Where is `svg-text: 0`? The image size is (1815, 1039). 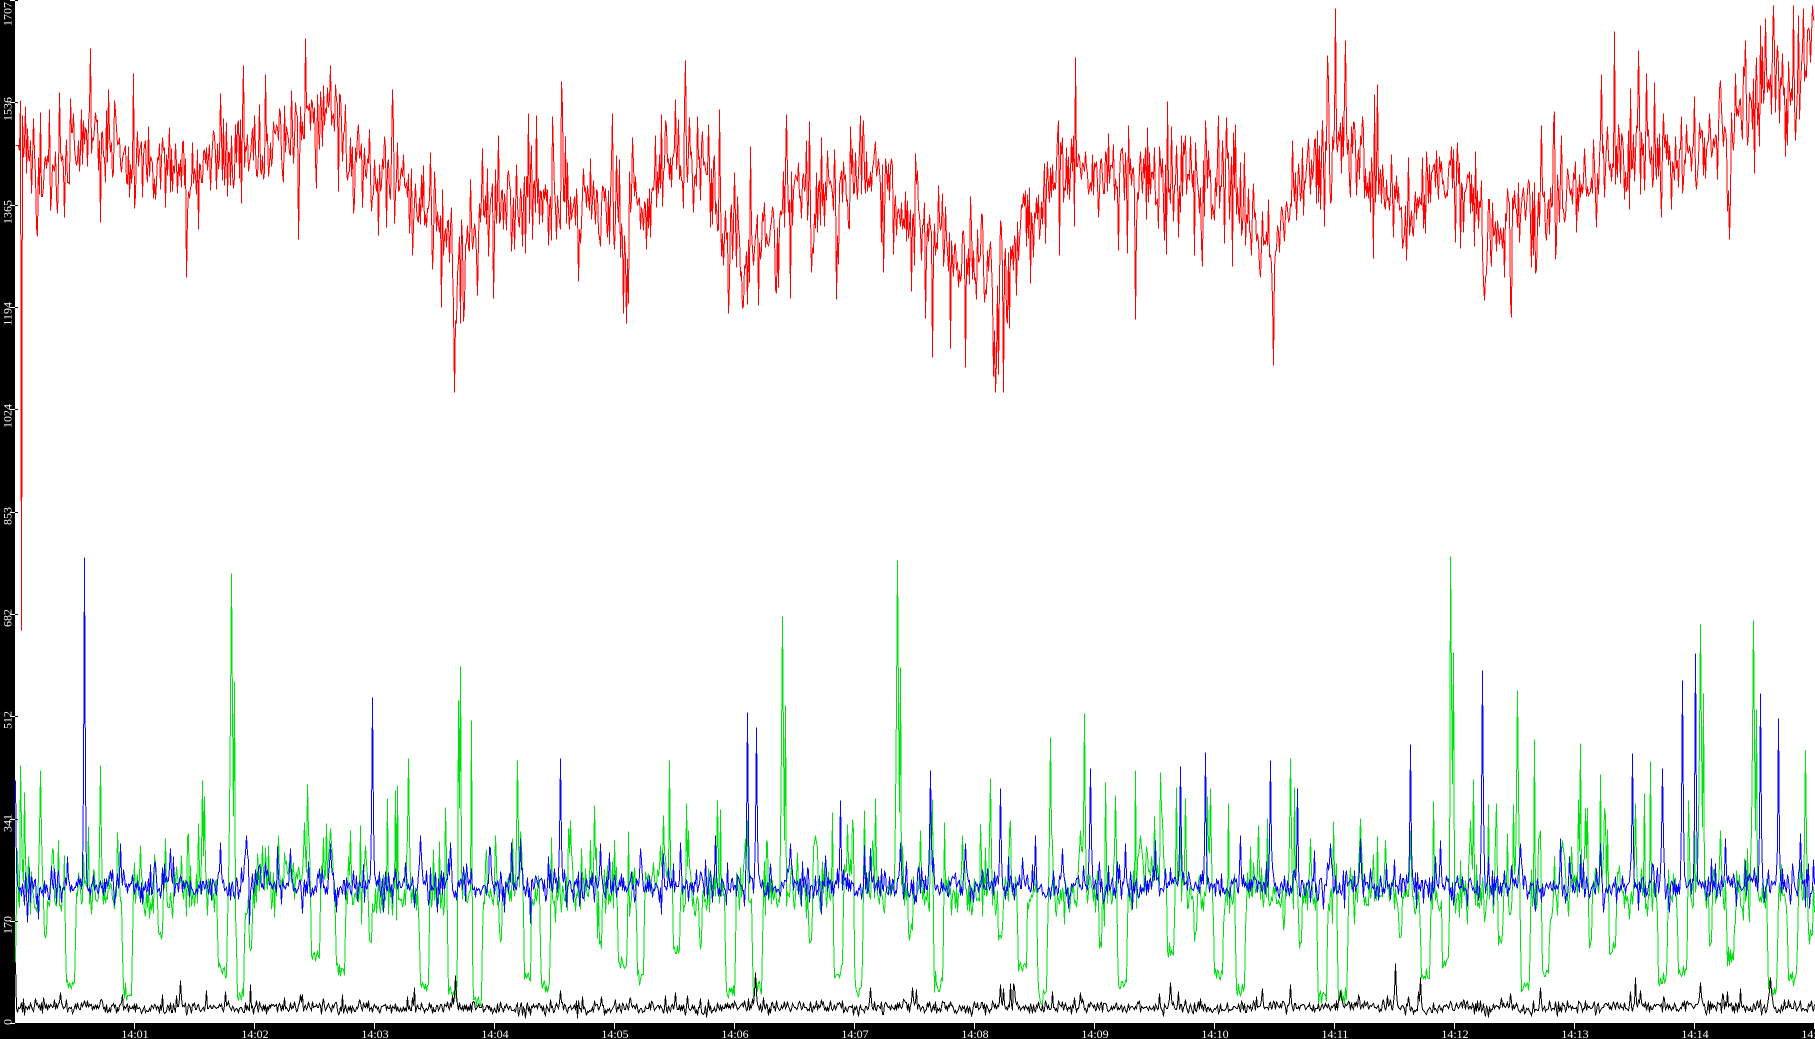 svg-text: 0 is located at coordinates (8, 1022).